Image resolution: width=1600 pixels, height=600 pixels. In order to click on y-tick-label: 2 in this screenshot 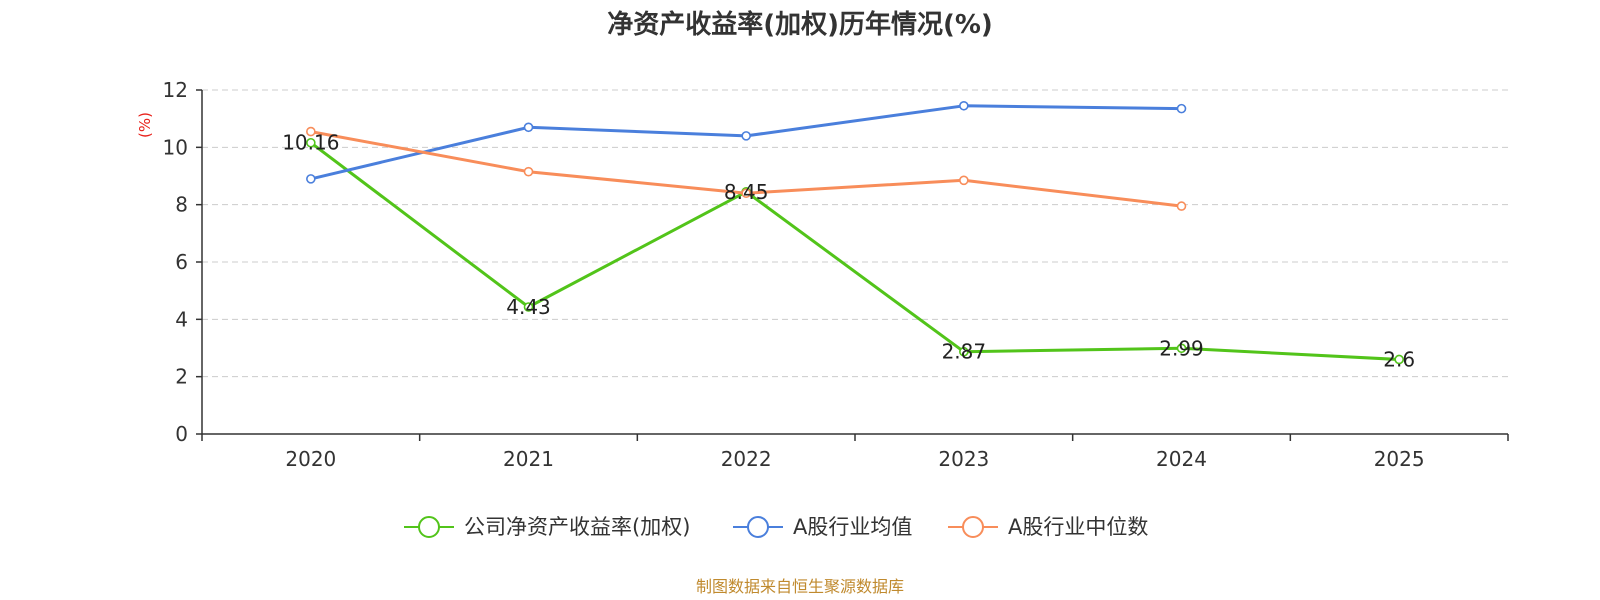, I will do `click(181, 377)`.